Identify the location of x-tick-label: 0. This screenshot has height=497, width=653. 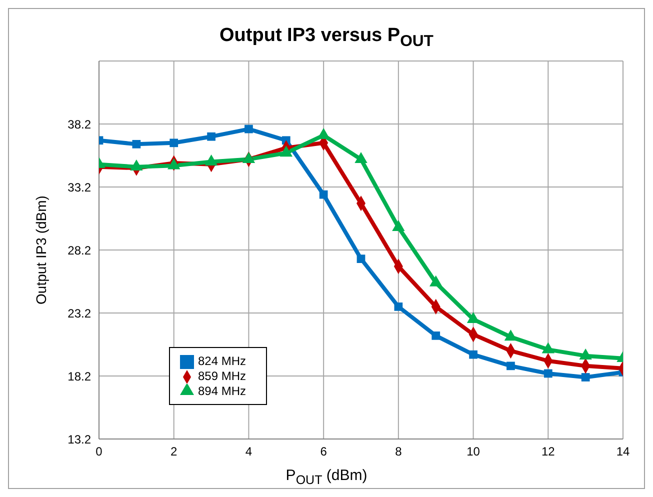
(99, 451).